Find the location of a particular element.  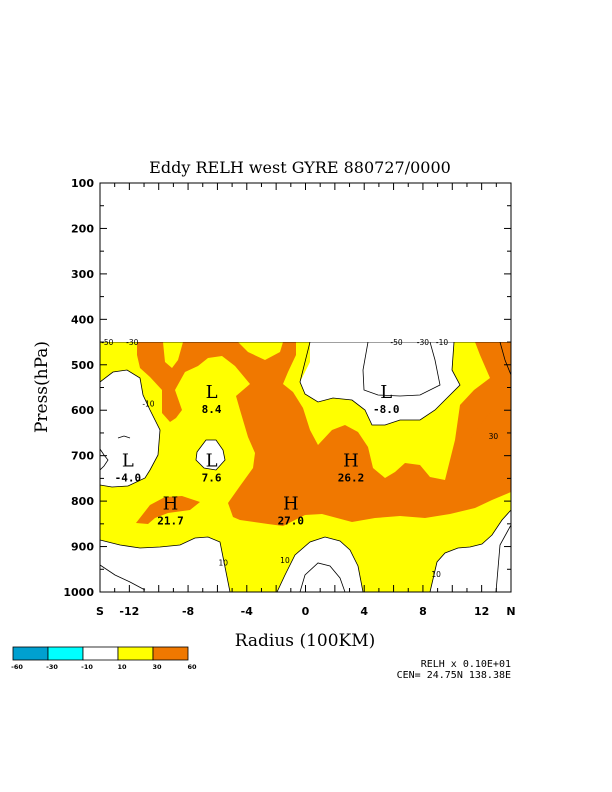

white-region-l76 is located at coordinates (210, 455).